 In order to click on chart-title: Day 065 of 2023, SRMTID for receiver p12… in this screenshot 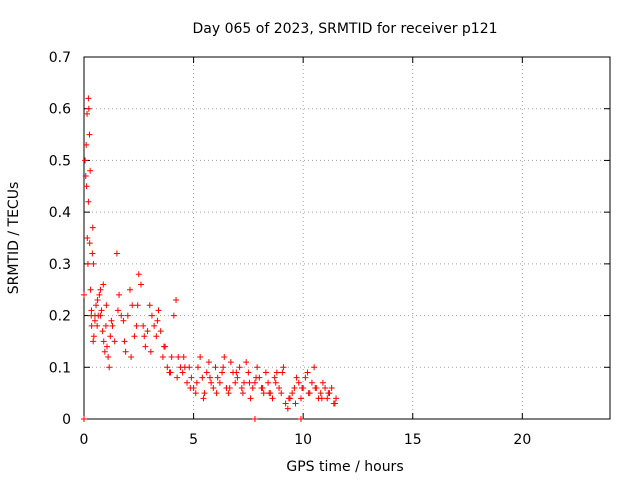, I will do `click(344, 29)`.